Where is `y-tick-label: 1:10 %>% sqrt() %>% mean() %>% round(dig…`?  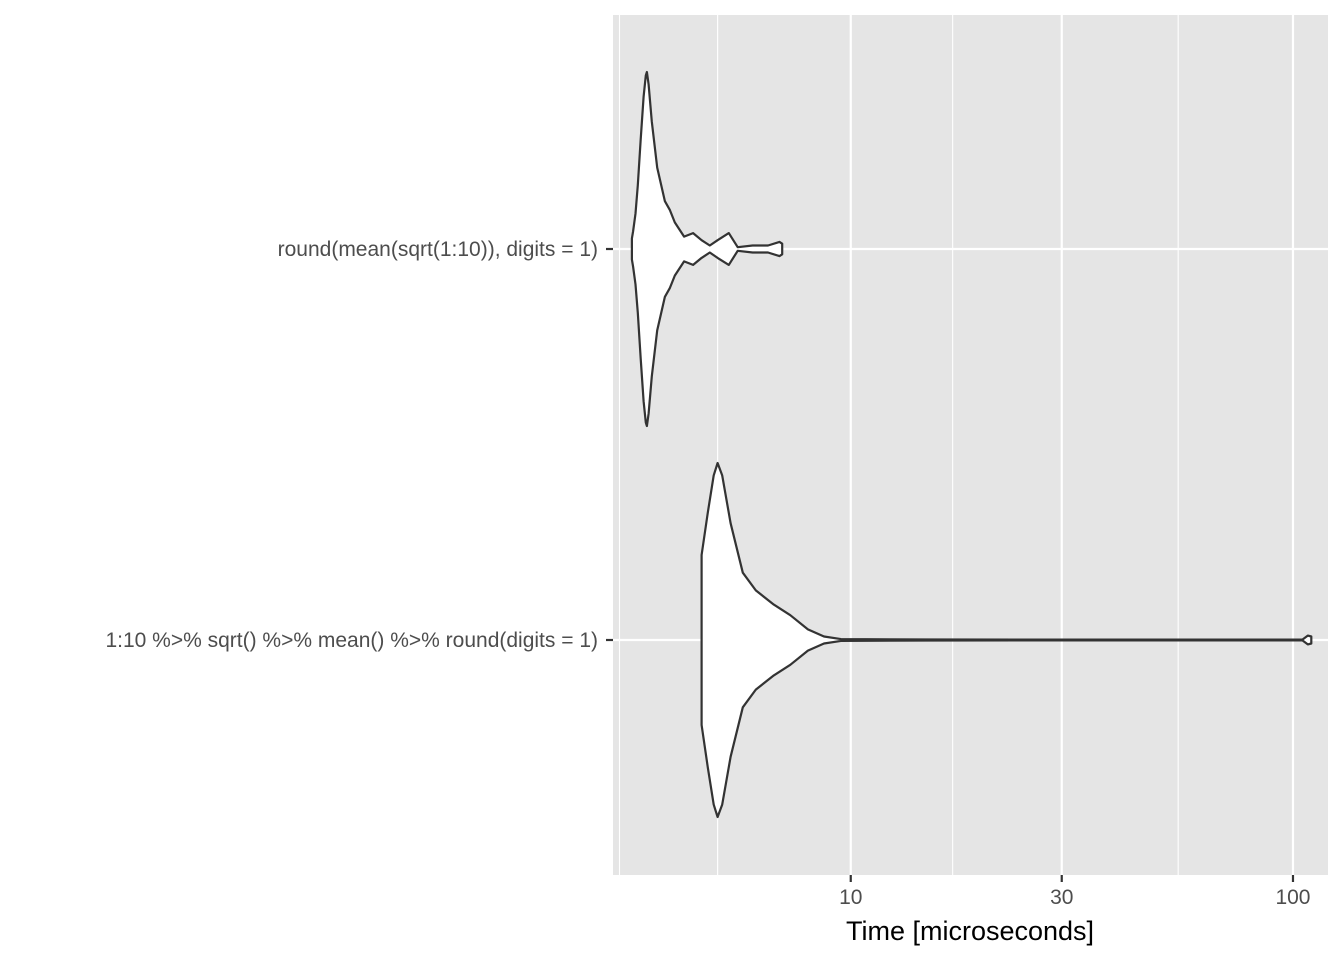
y-tick-label: 1:10 %>% sqrt() %>% mean() %>% round(dig… is located at coordinates (351, 640).